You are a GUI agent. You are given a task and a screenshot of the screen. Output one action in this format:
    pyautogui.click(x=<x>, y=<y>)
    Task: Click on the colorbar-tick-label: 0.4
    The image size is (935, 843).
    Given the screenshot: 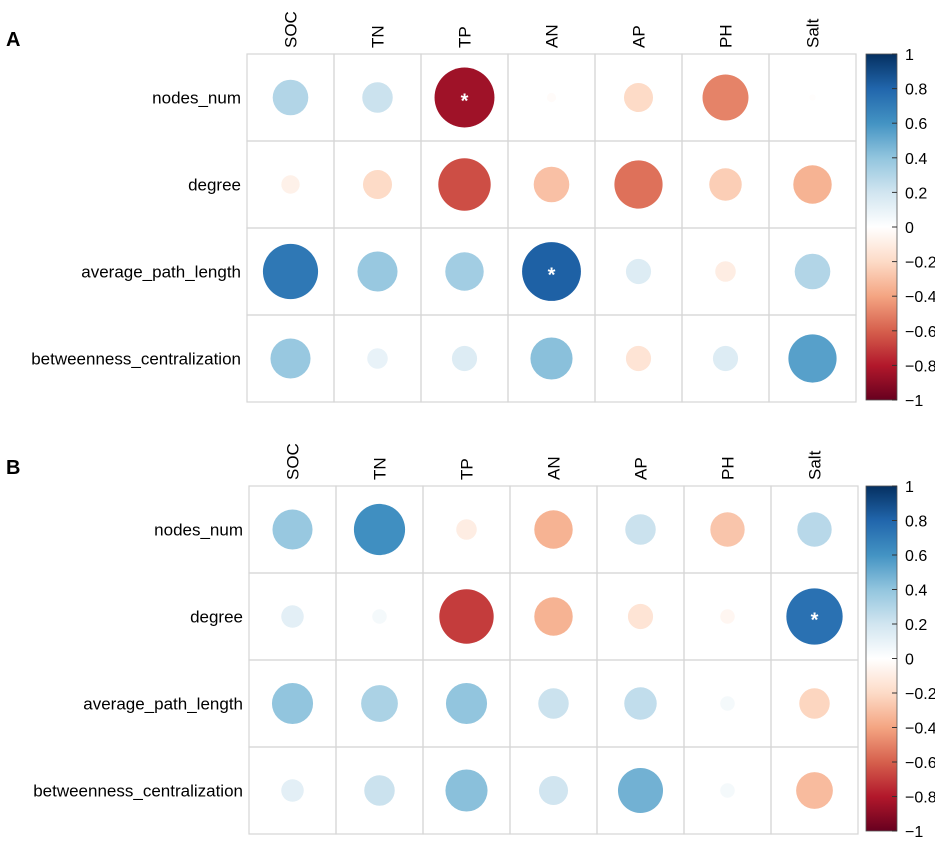 What is the action you would take?
    pyautogui.click(x=916, y=591)
    